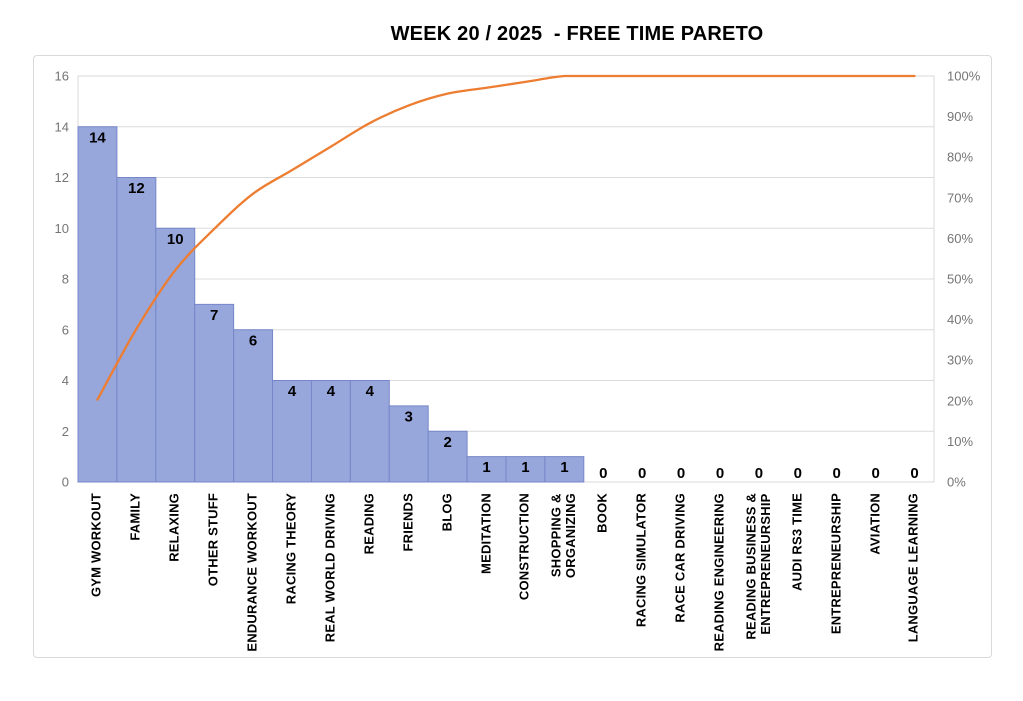 This screenshot has height=701, width=1023. What do you see at coordinates (563, 536) in the screenshot?
I see `x-axis-label: SHOPPING & ORGANIZING` at bounding box center [563, 536].